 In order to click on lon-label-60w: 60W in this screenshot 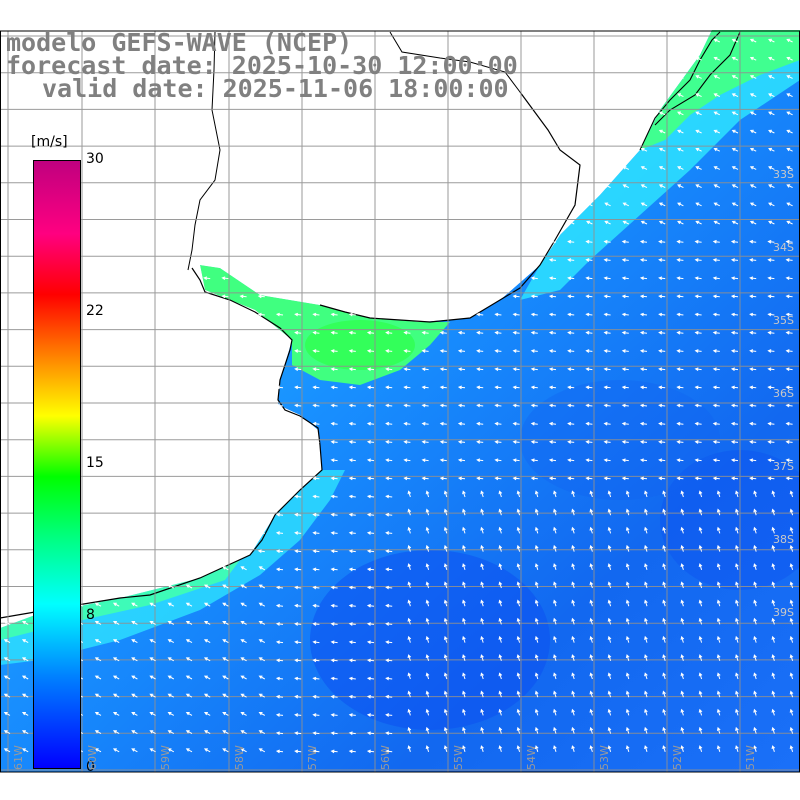, I will do `click(92, 757)`.